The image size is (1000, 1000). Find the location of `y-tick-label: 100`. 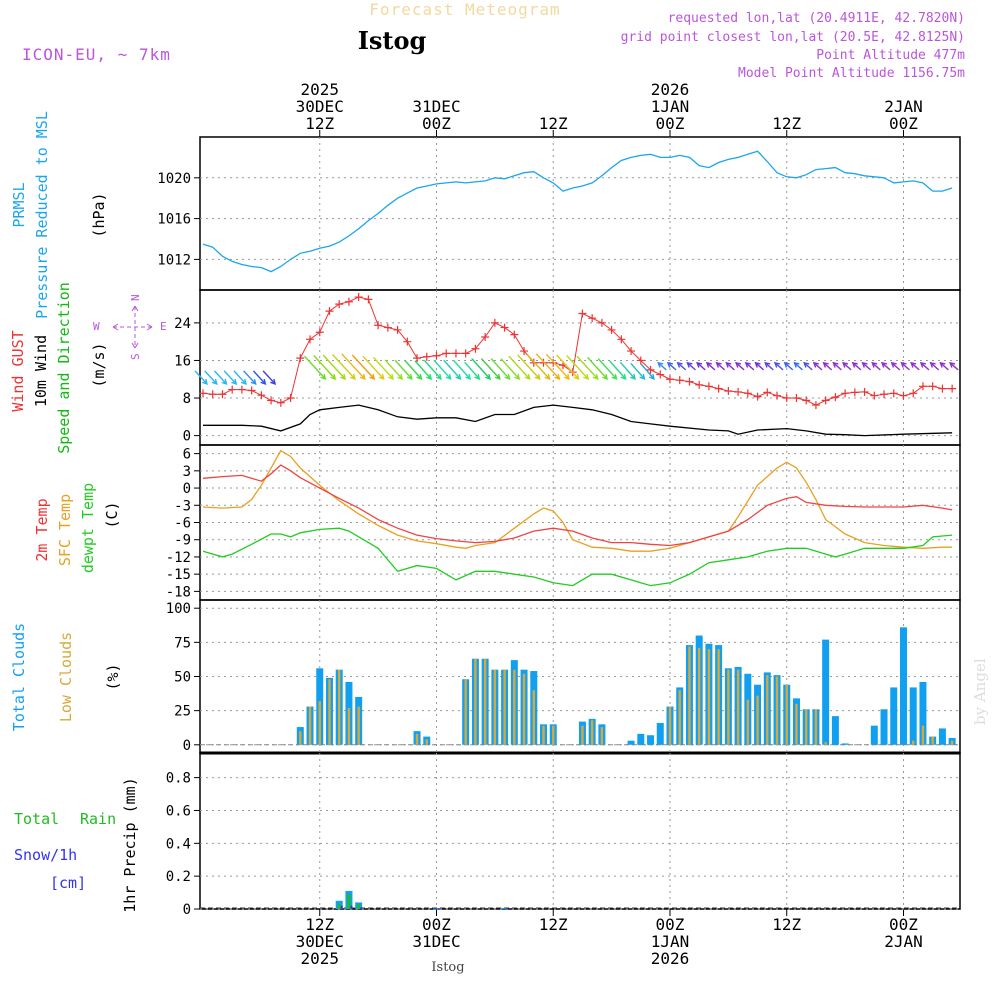

y-tick-label: 100 is located at coordinates (178, 609).